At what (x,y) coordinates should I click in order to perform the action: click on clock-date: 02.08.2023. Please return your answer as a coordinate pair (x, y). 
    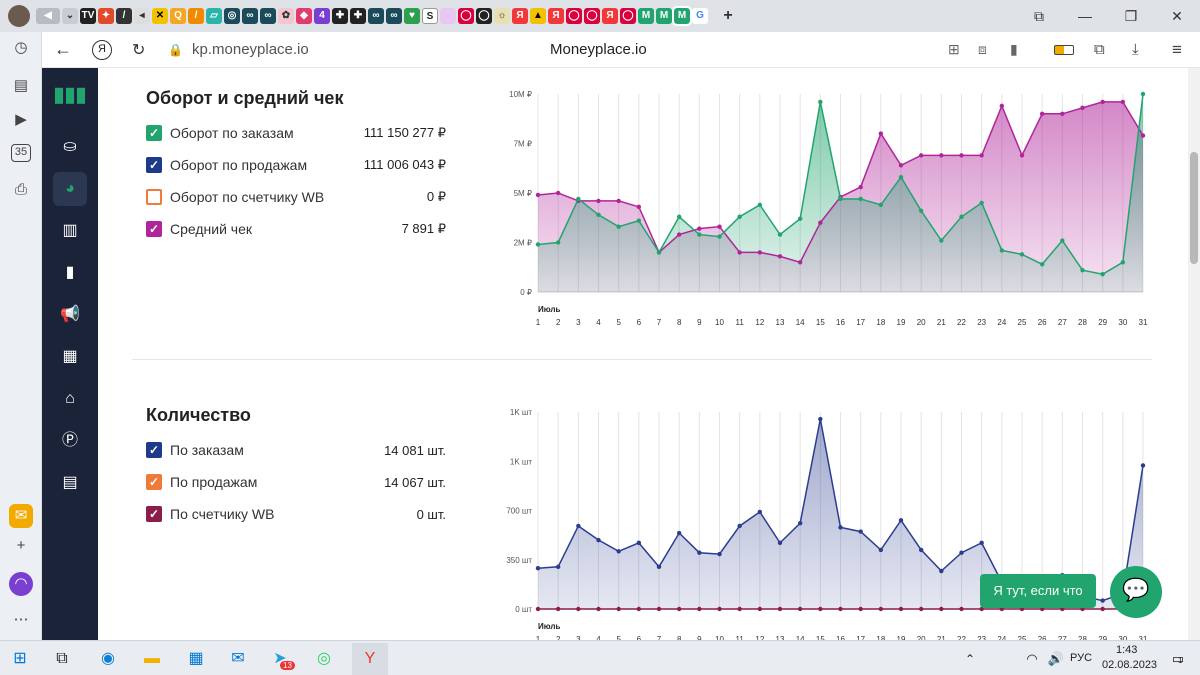
    Looking at the image, I should click on (1130, 665).